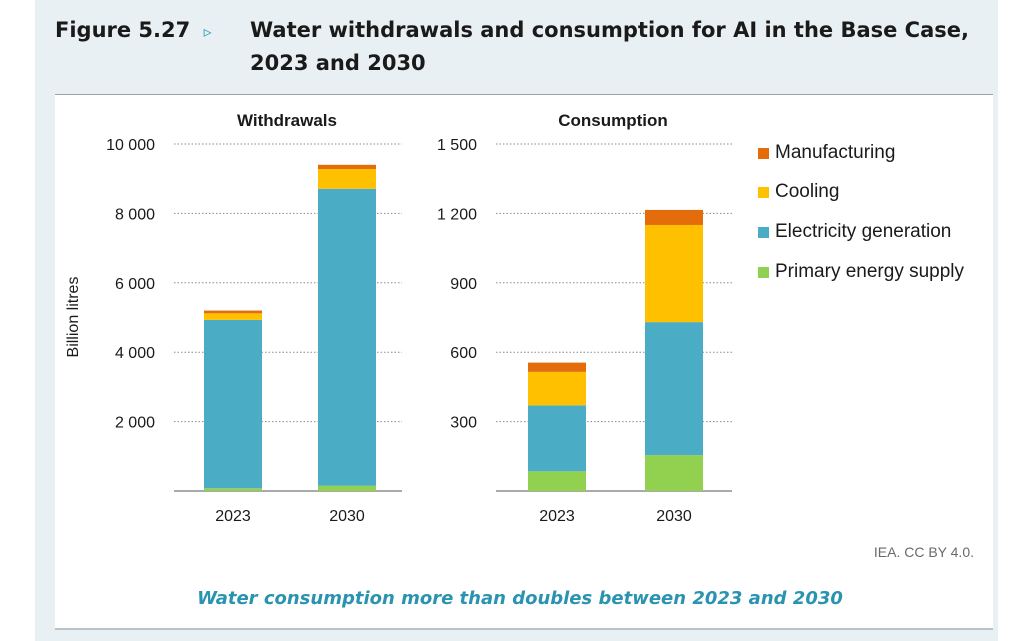 The height and width of the screenshot is (641, 1024). Describe the element at coordinates (763, 153) in the screenshot. I see `legend-swatch-manufacturing` at that location.